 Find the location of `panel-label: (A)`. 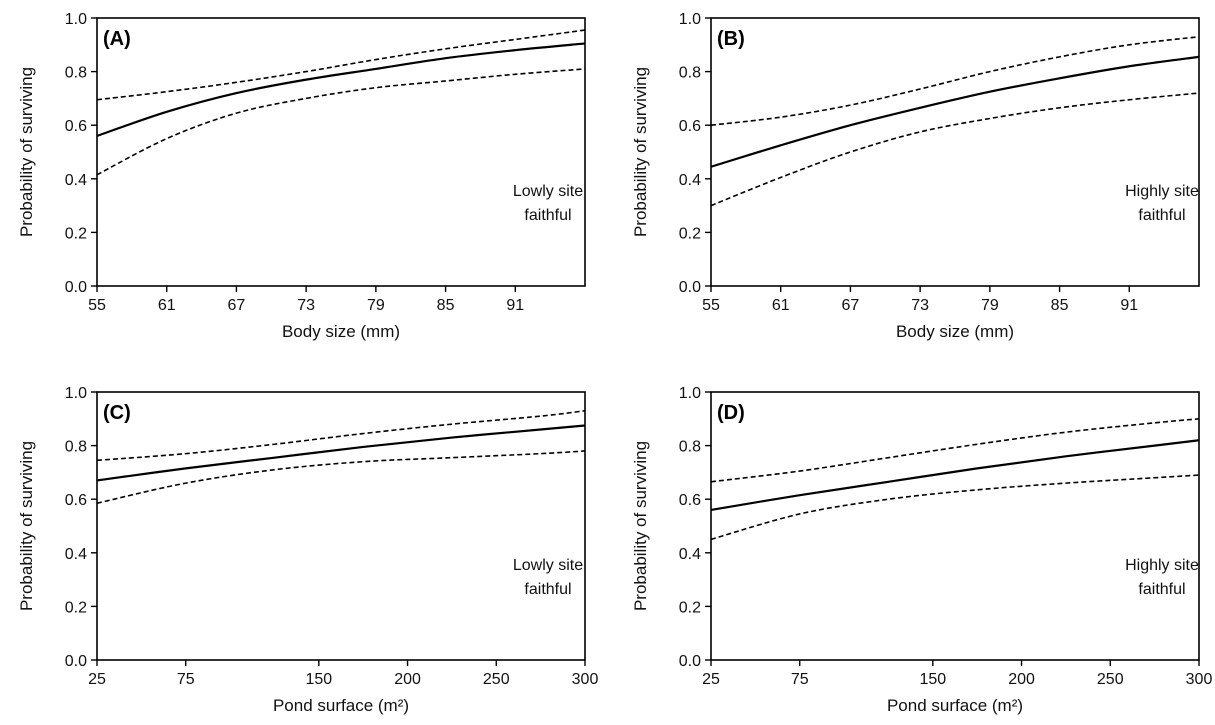

panel-label: (A) is located at coordinates (117, 39).